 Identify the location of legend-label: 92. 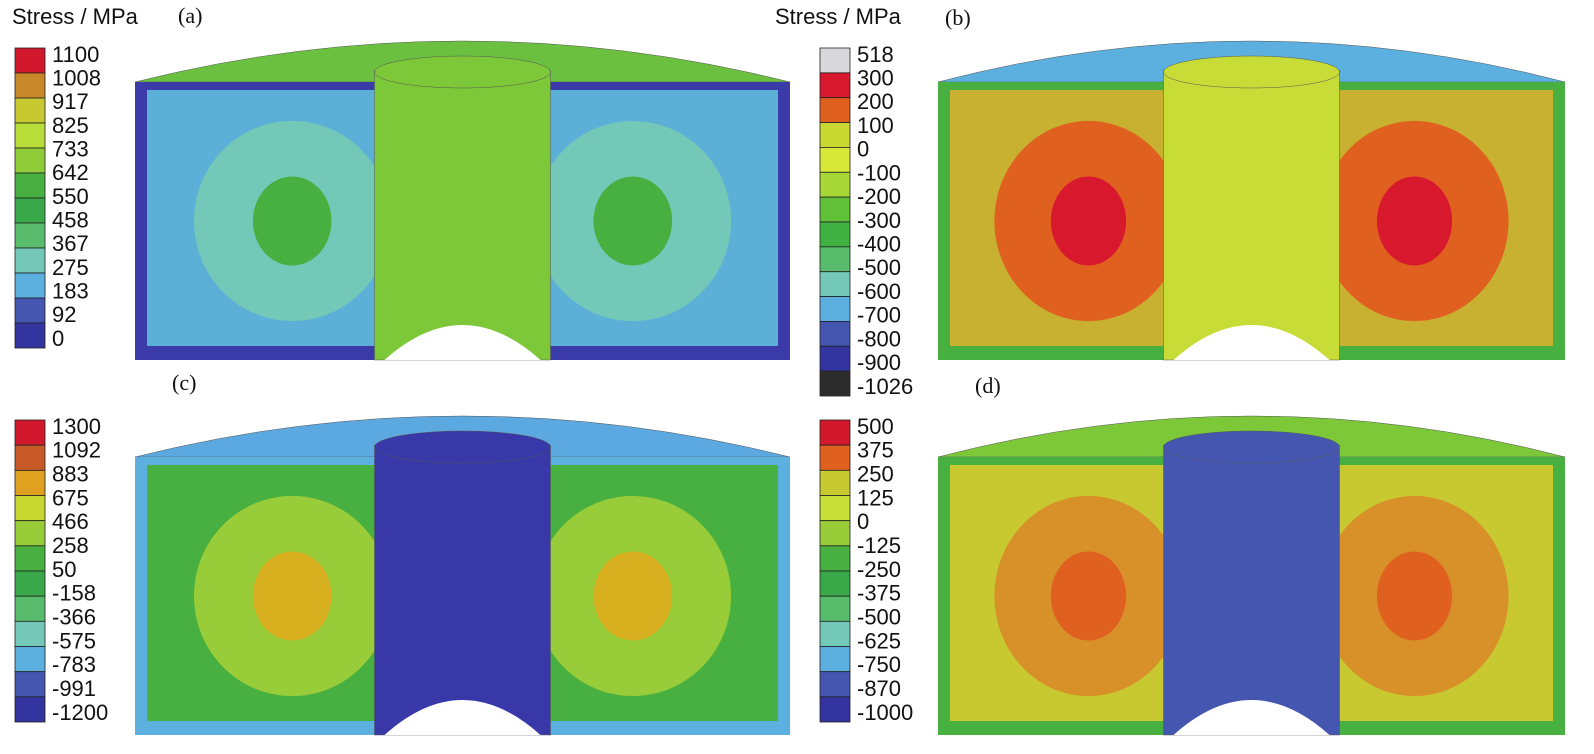
(64, 314).